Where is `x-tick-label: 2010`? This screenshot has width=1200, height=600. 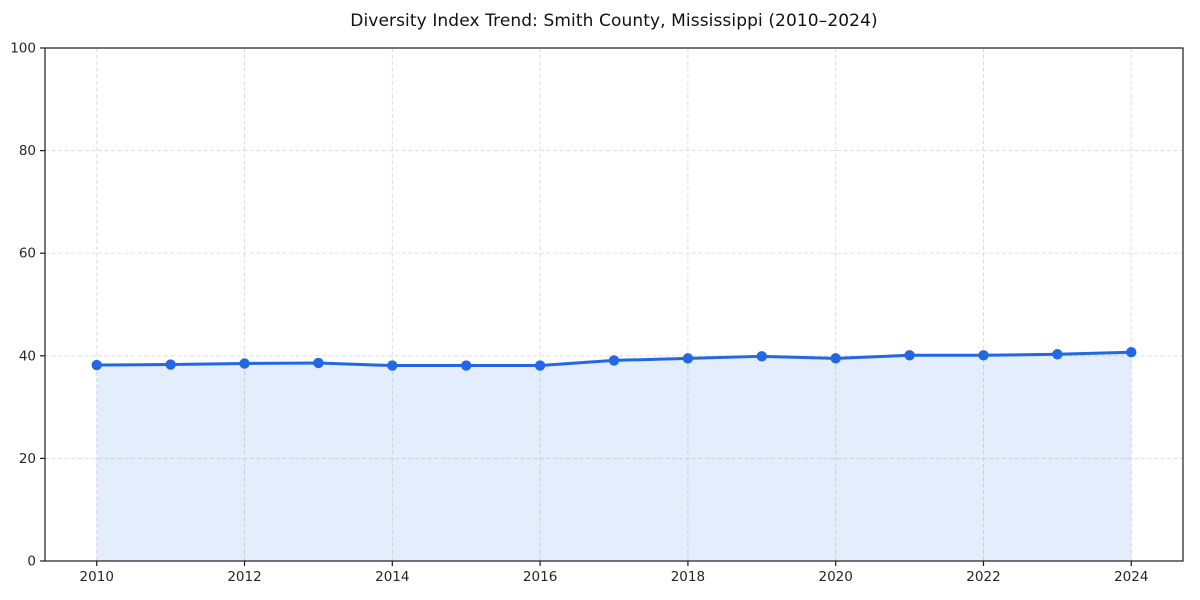 x-tick-label: 2010 is located at coordinates (97, 577).